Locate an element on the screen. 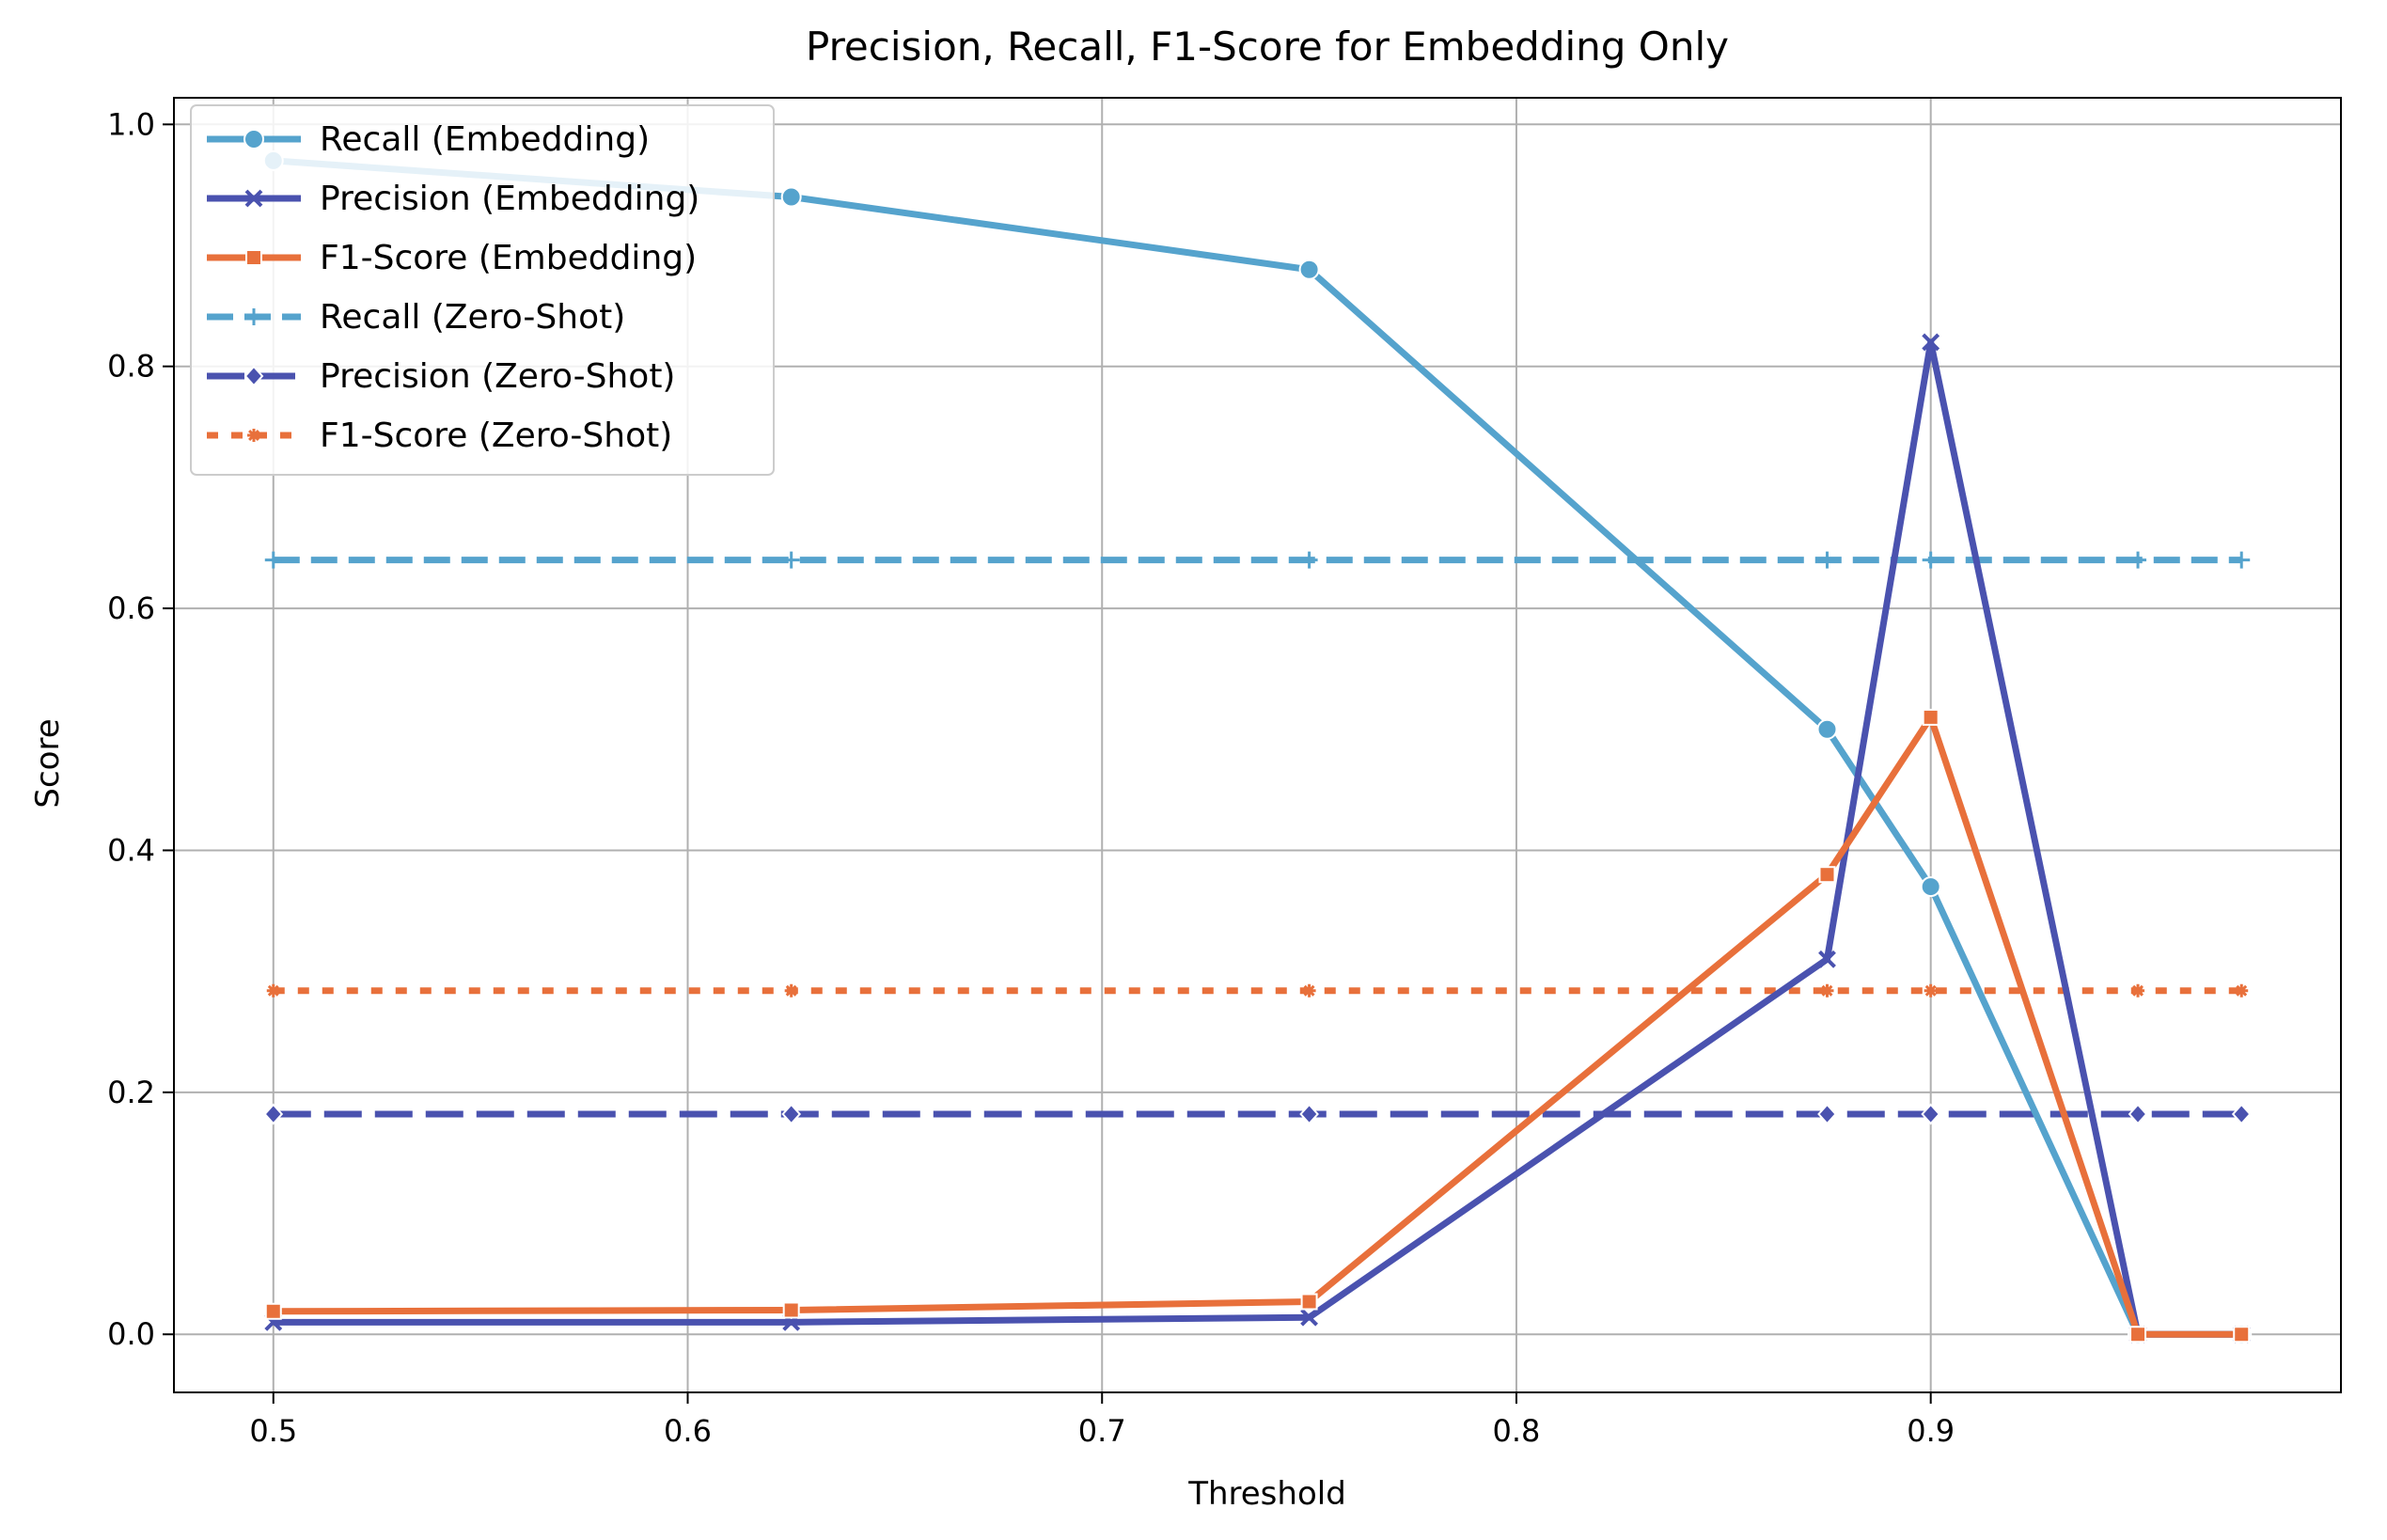 The height and width of the screenshot is (1540, 2387). series-f1-score-zero-shot is located at coordinates (1257, 990).